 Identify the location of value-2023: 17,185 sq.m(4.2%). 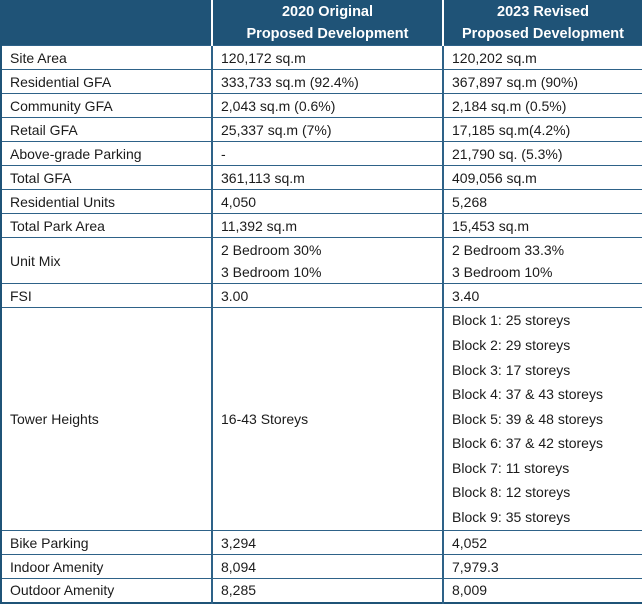
(542, 129).